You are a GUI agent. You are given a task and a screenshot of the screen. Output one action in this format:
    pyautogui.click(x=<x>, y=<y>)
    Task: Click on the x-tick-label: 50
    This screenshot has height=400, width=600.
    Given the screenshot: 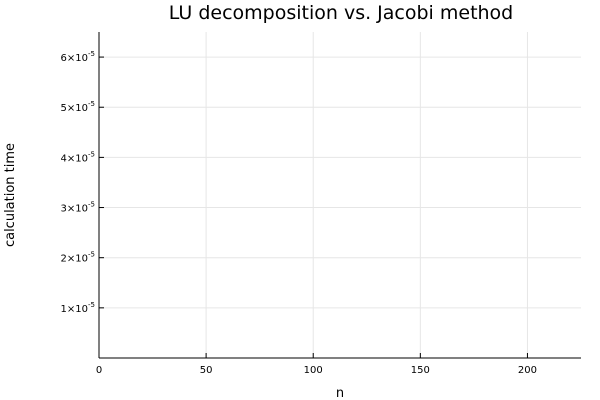 What is the action you would take?
    pyautogui.click(x=206, y=370)
    